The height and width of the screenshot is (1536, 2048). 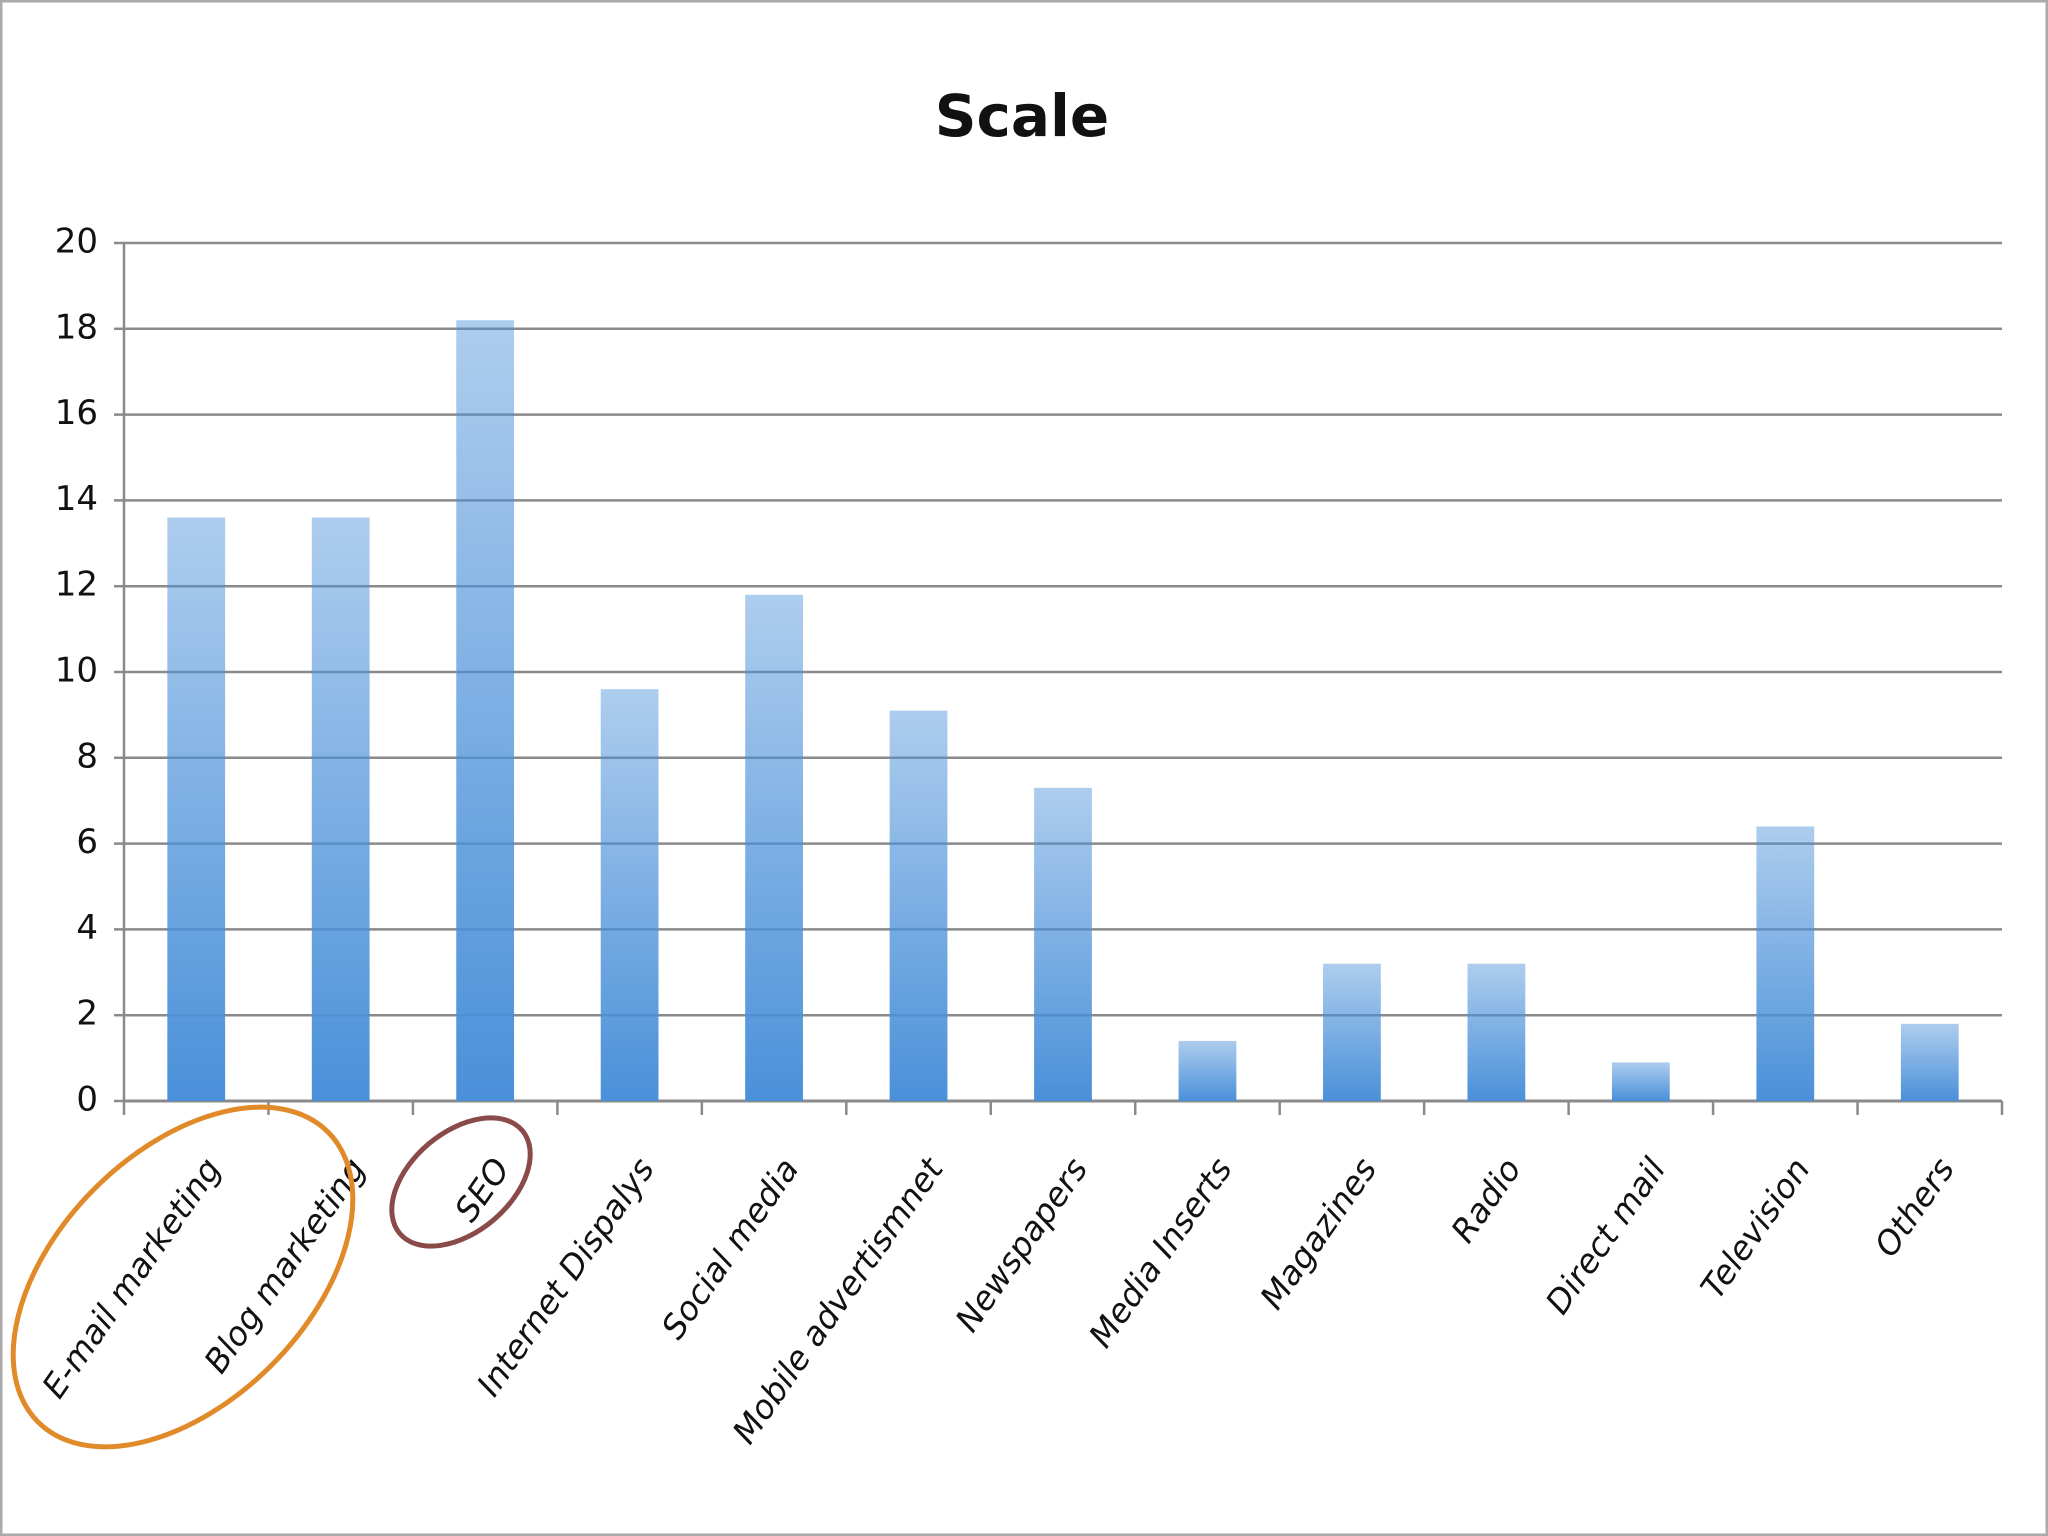 What do you see at coordinates (87, 1100) in the screenshot?
I see `y-tick-label: 0` at bounding box center [87, 1100].